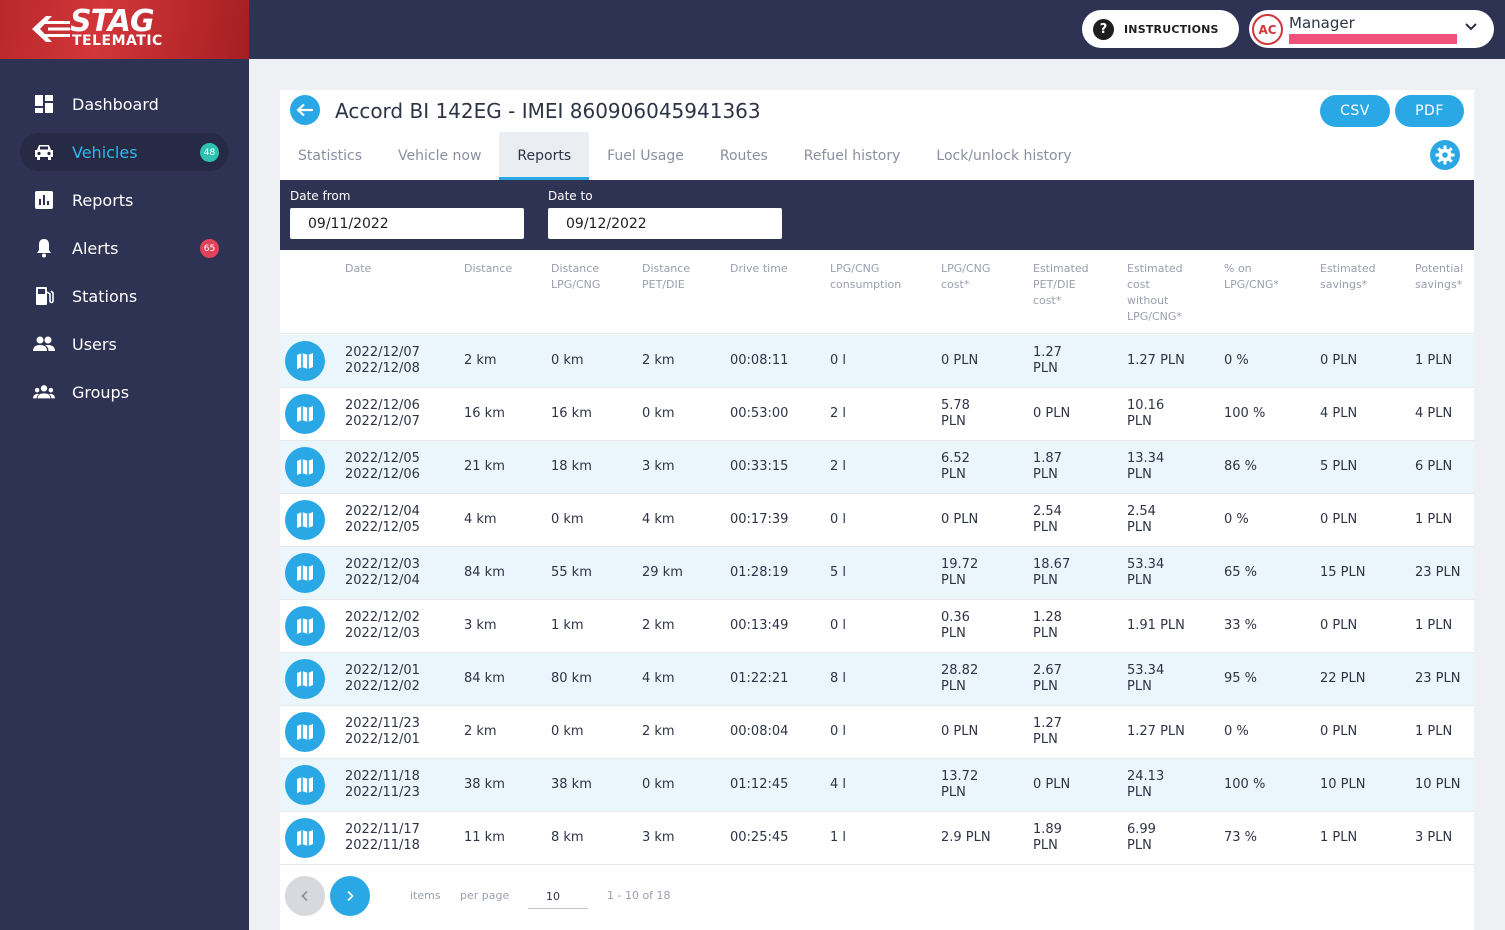 Image resolution: width=1505 pixels, height=930 pixels. What do you see at coordinates (440, 156) in the screenshot?
I see `tab-vehicle-now: Vehicle now` at bounding box center [440, 156].